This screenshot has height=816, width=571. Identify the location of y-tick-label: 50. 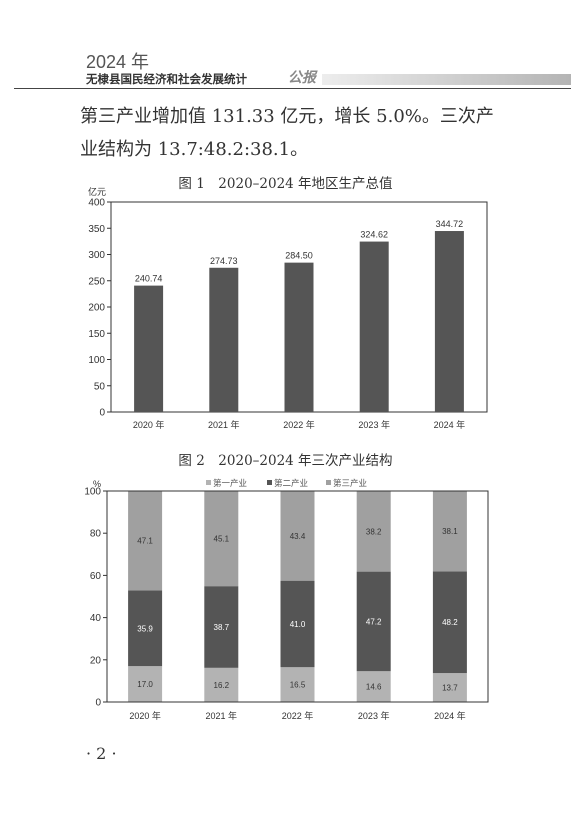
(100, 386).